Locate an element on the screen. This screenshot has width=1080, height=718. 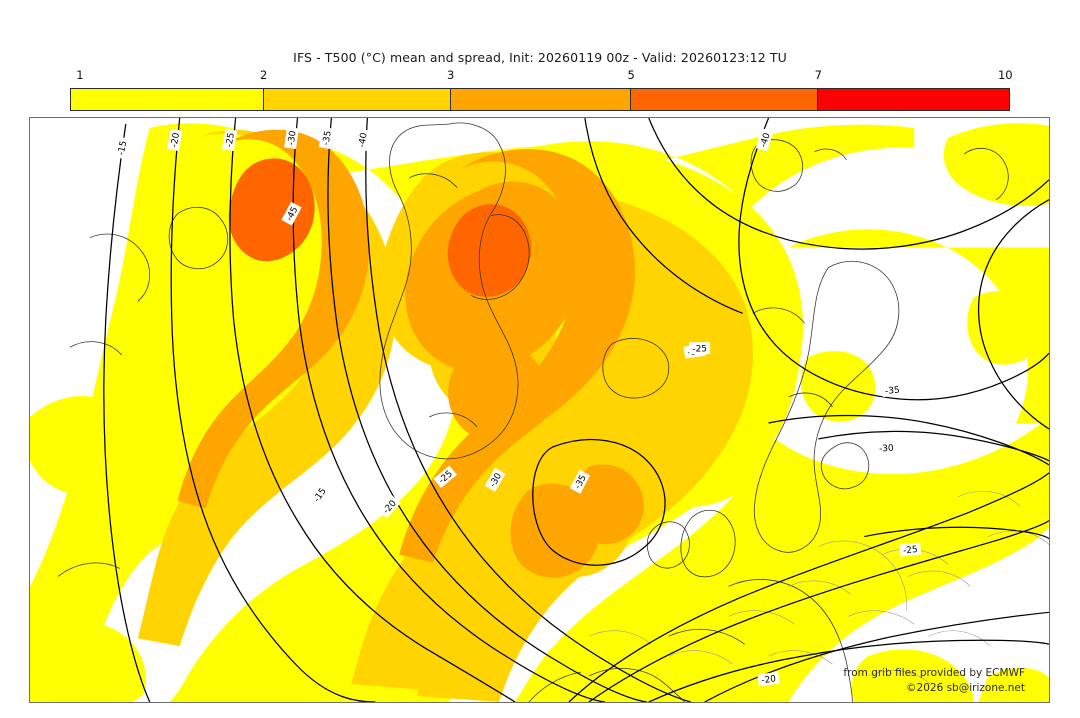
spread-colorbar: 1 2 3 5 7 10 is located at coordinates (541, 89).